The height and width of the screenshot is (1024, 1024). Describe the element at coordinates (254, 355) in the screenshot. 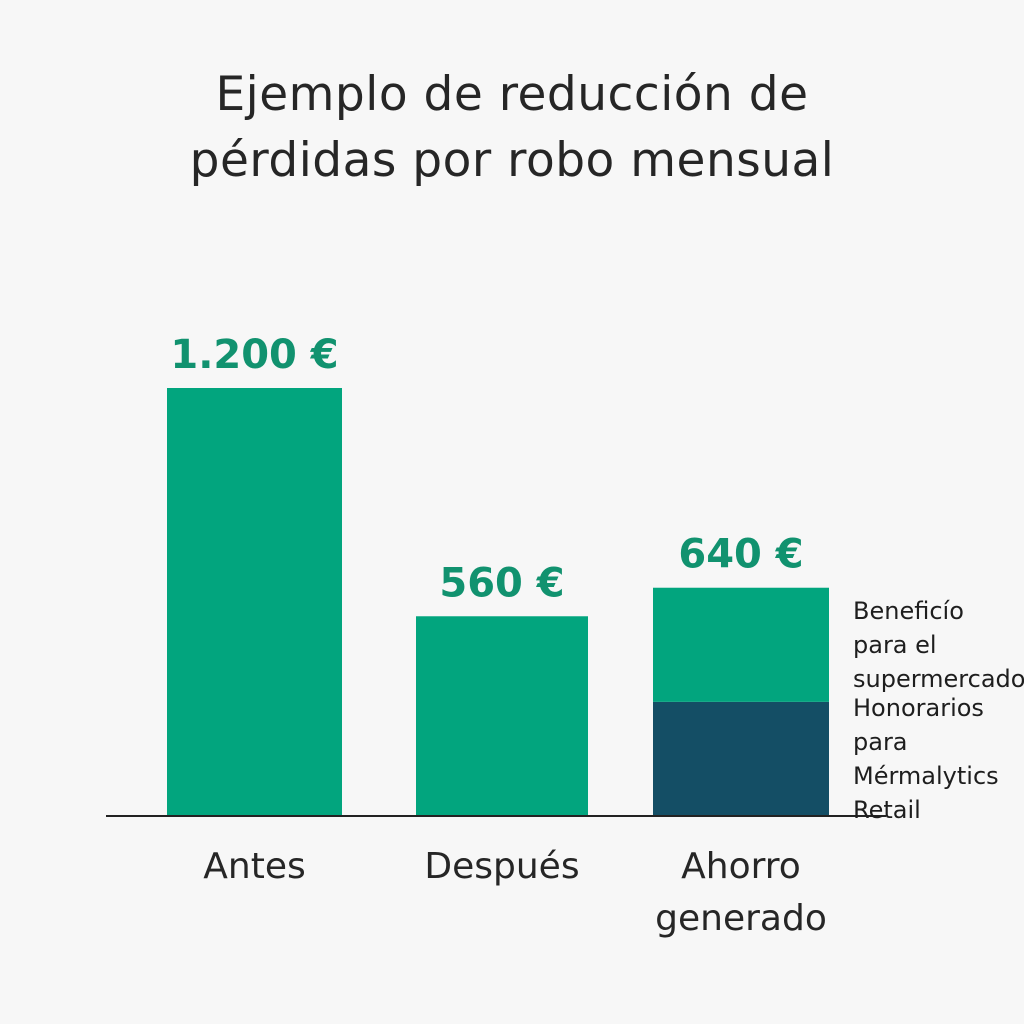

I see `value-label-1: 1.200 €` at that location.